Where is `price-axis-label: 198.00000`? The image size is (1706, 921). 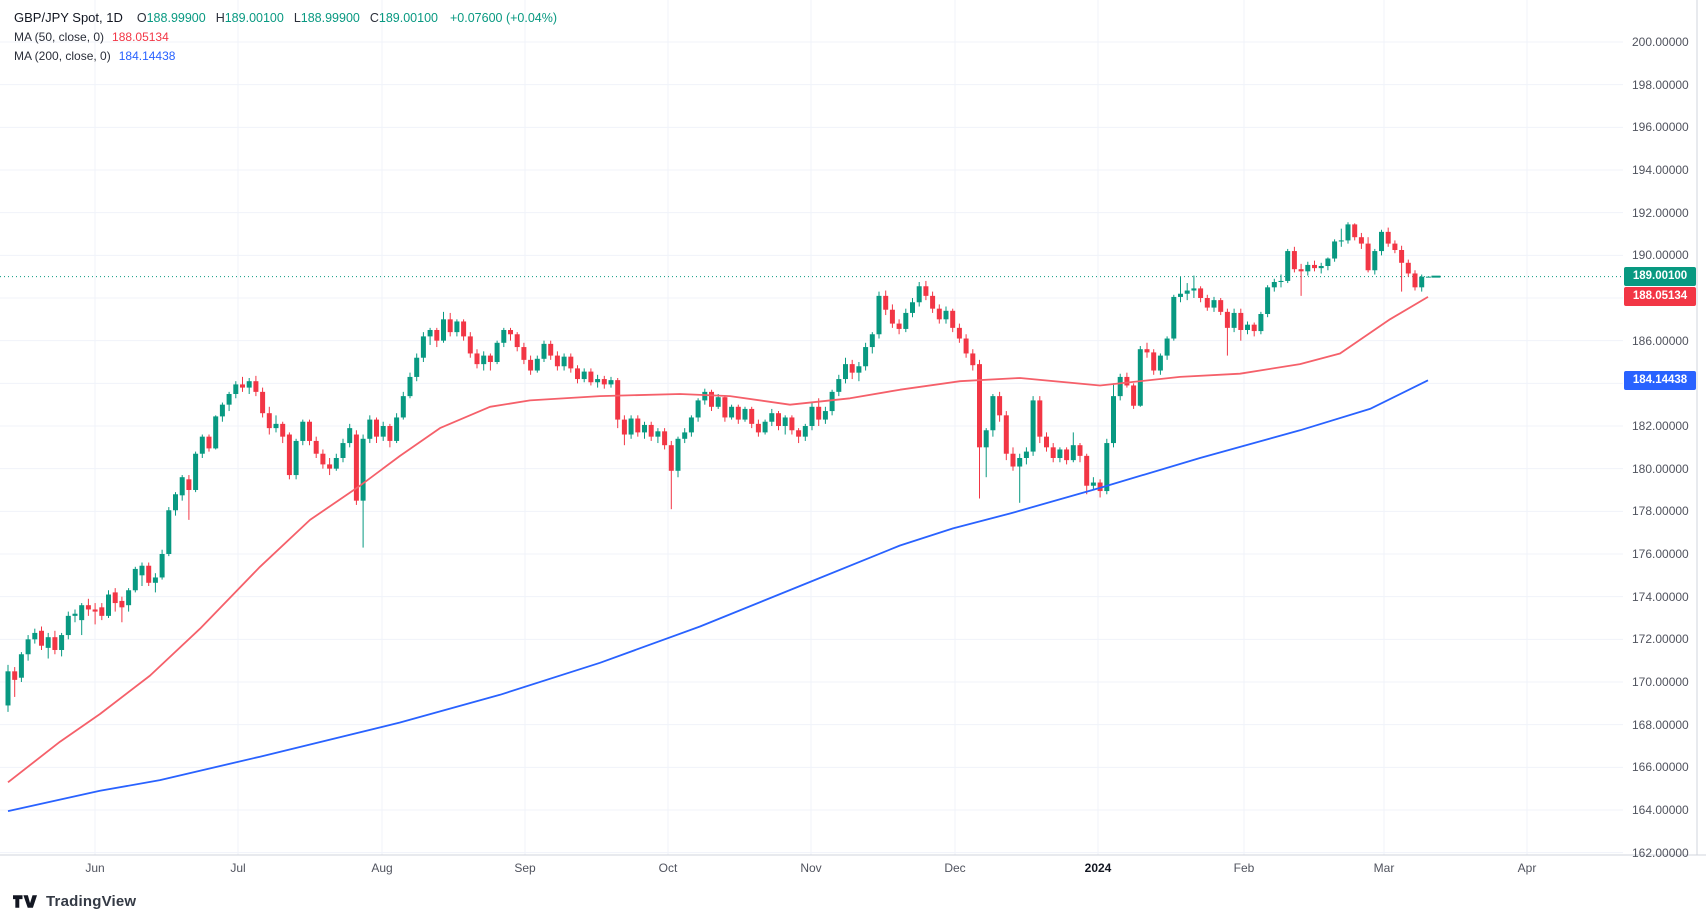 price-axis-label: 198.00000 is located at coordinates (1660, 84).